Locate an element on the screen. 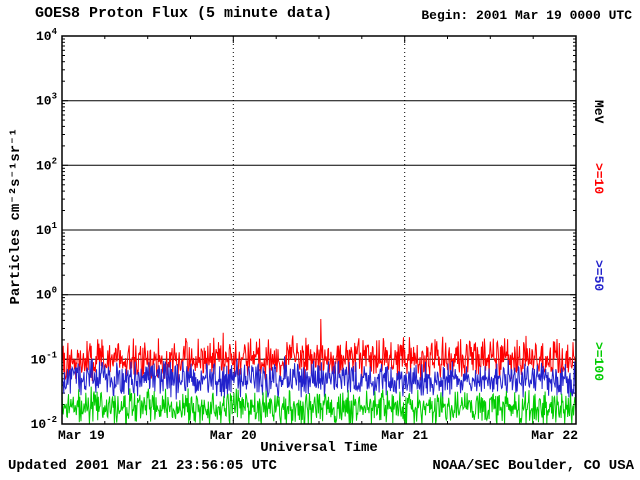 Image resolution: width=640 pixels, height=480 pixels. y-tick-label: 10⁻¹ is located at coordinates (44, 358).